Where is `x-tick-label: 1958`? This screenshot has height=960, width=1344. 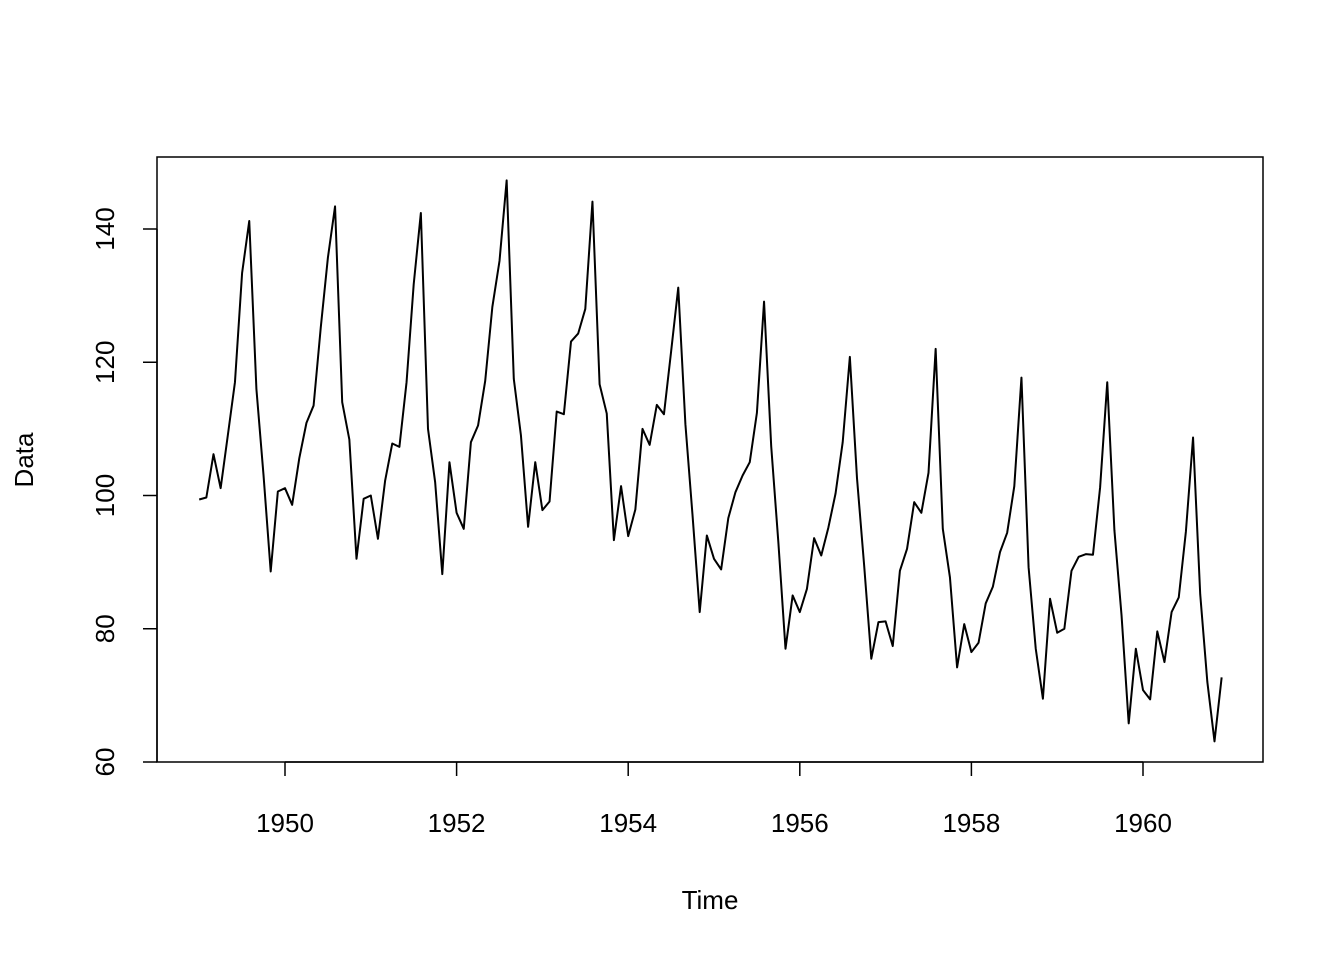
x-tick-label: 1958 is located at coordinates (971, 823).